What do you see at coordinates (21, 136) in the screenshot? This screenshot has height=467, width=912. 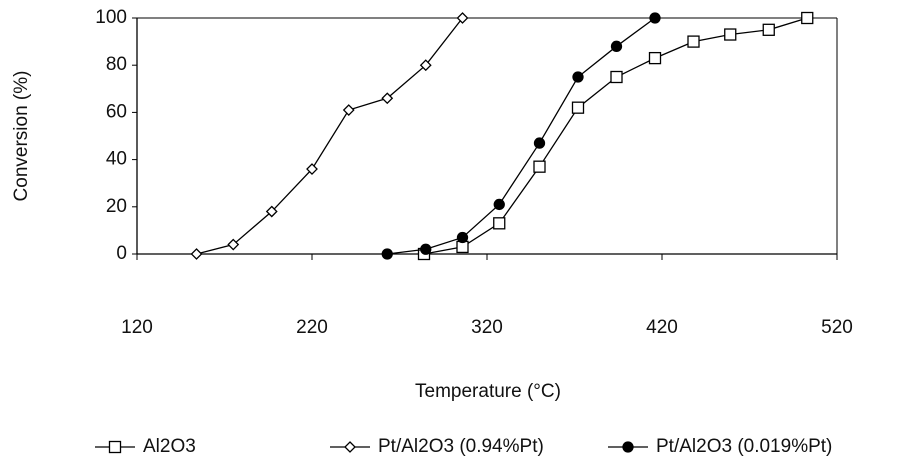 I see `y-axis-label: Conversion (%)` at bounding box center [21, 136].